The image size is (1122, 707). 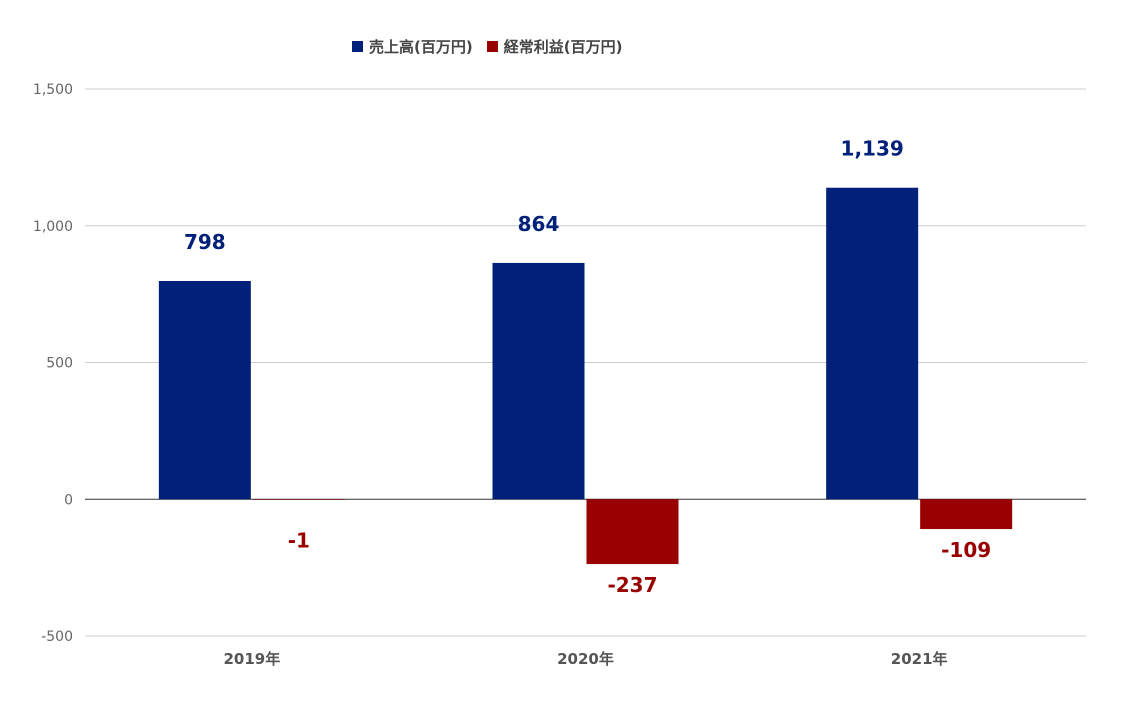 What do you see at coordinates (53, 90) in the screenshot?
I see `y-tick-label: 1,500` at bounding box center [53, 90].